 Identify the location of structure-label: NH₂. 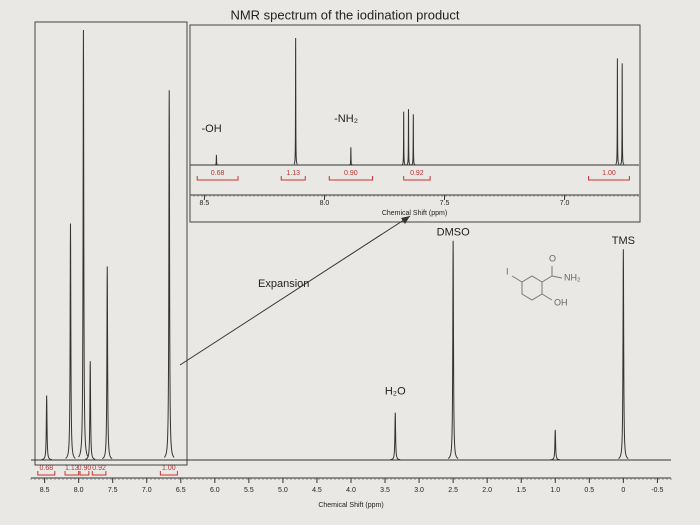
(572, 277).